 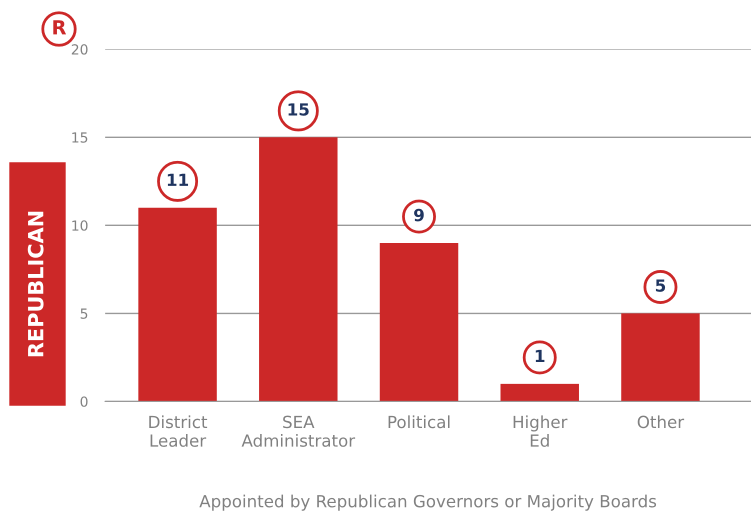 I want to click on y-tick-label: 0, so click(x=84, y=401).